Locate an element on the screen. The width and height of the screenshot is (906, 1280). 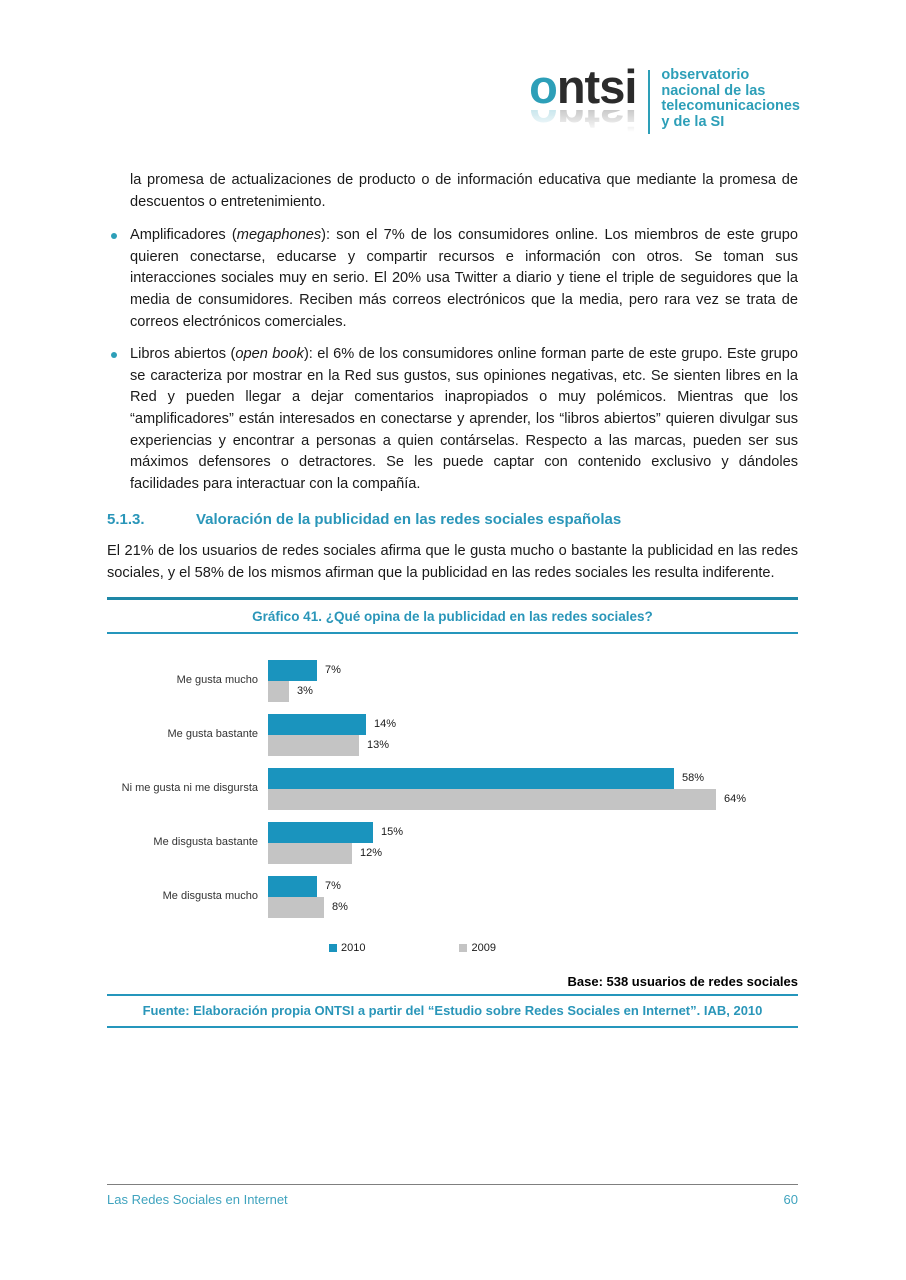
ontsi-wordmark-text: ontsi is located at coordinates (583, 86).